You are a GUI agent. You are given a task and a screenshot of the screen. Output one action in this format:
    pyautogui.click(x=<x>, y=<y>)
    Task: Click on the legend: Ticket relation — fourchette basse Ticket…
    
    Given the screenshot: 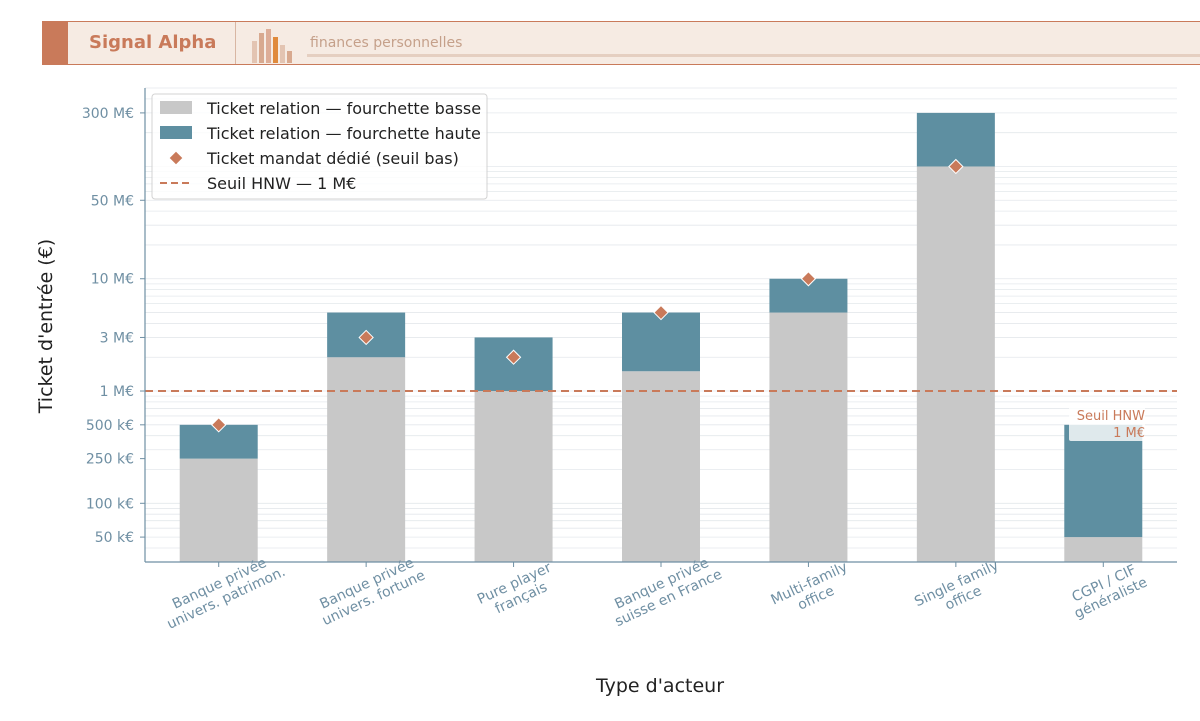 What is the action you would take?
    pyautogui.click(x=319, y=146)
    